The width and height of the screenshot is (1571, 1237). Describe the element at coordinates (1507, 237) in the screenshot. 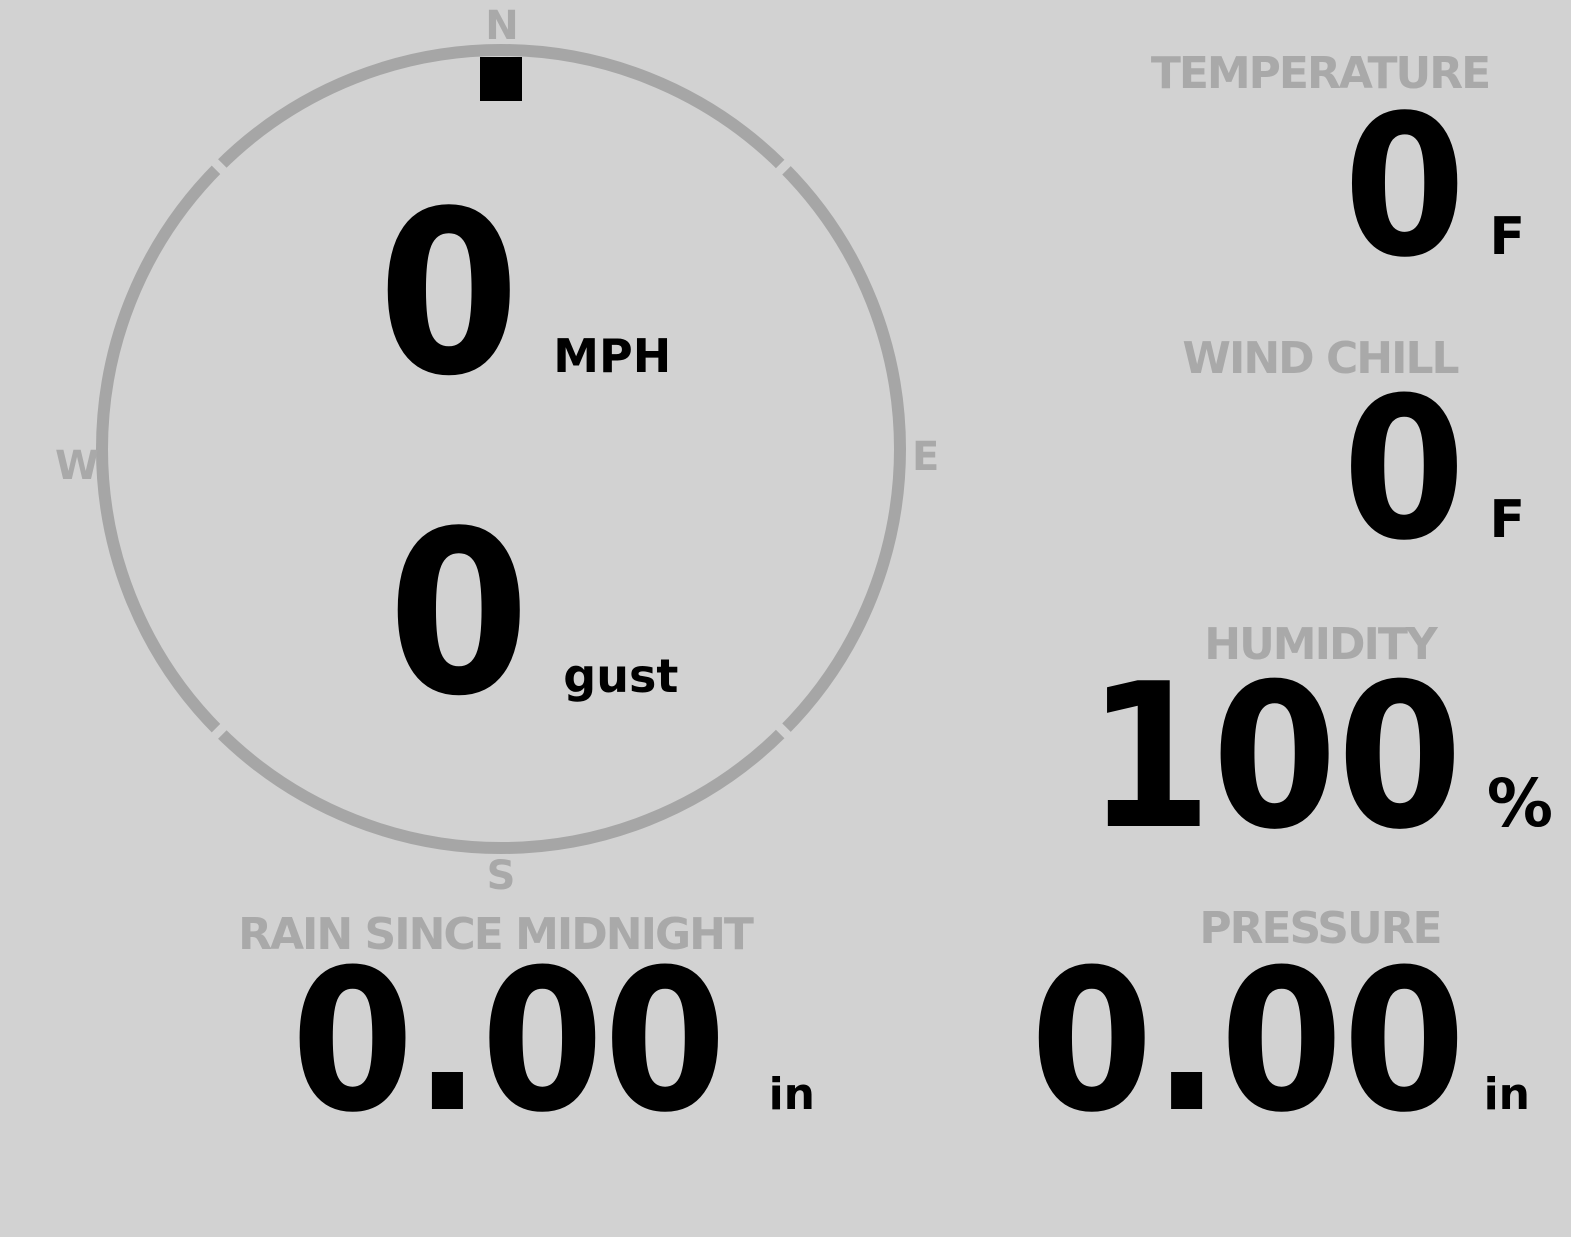

I see `temperature-unit: F` at that location.